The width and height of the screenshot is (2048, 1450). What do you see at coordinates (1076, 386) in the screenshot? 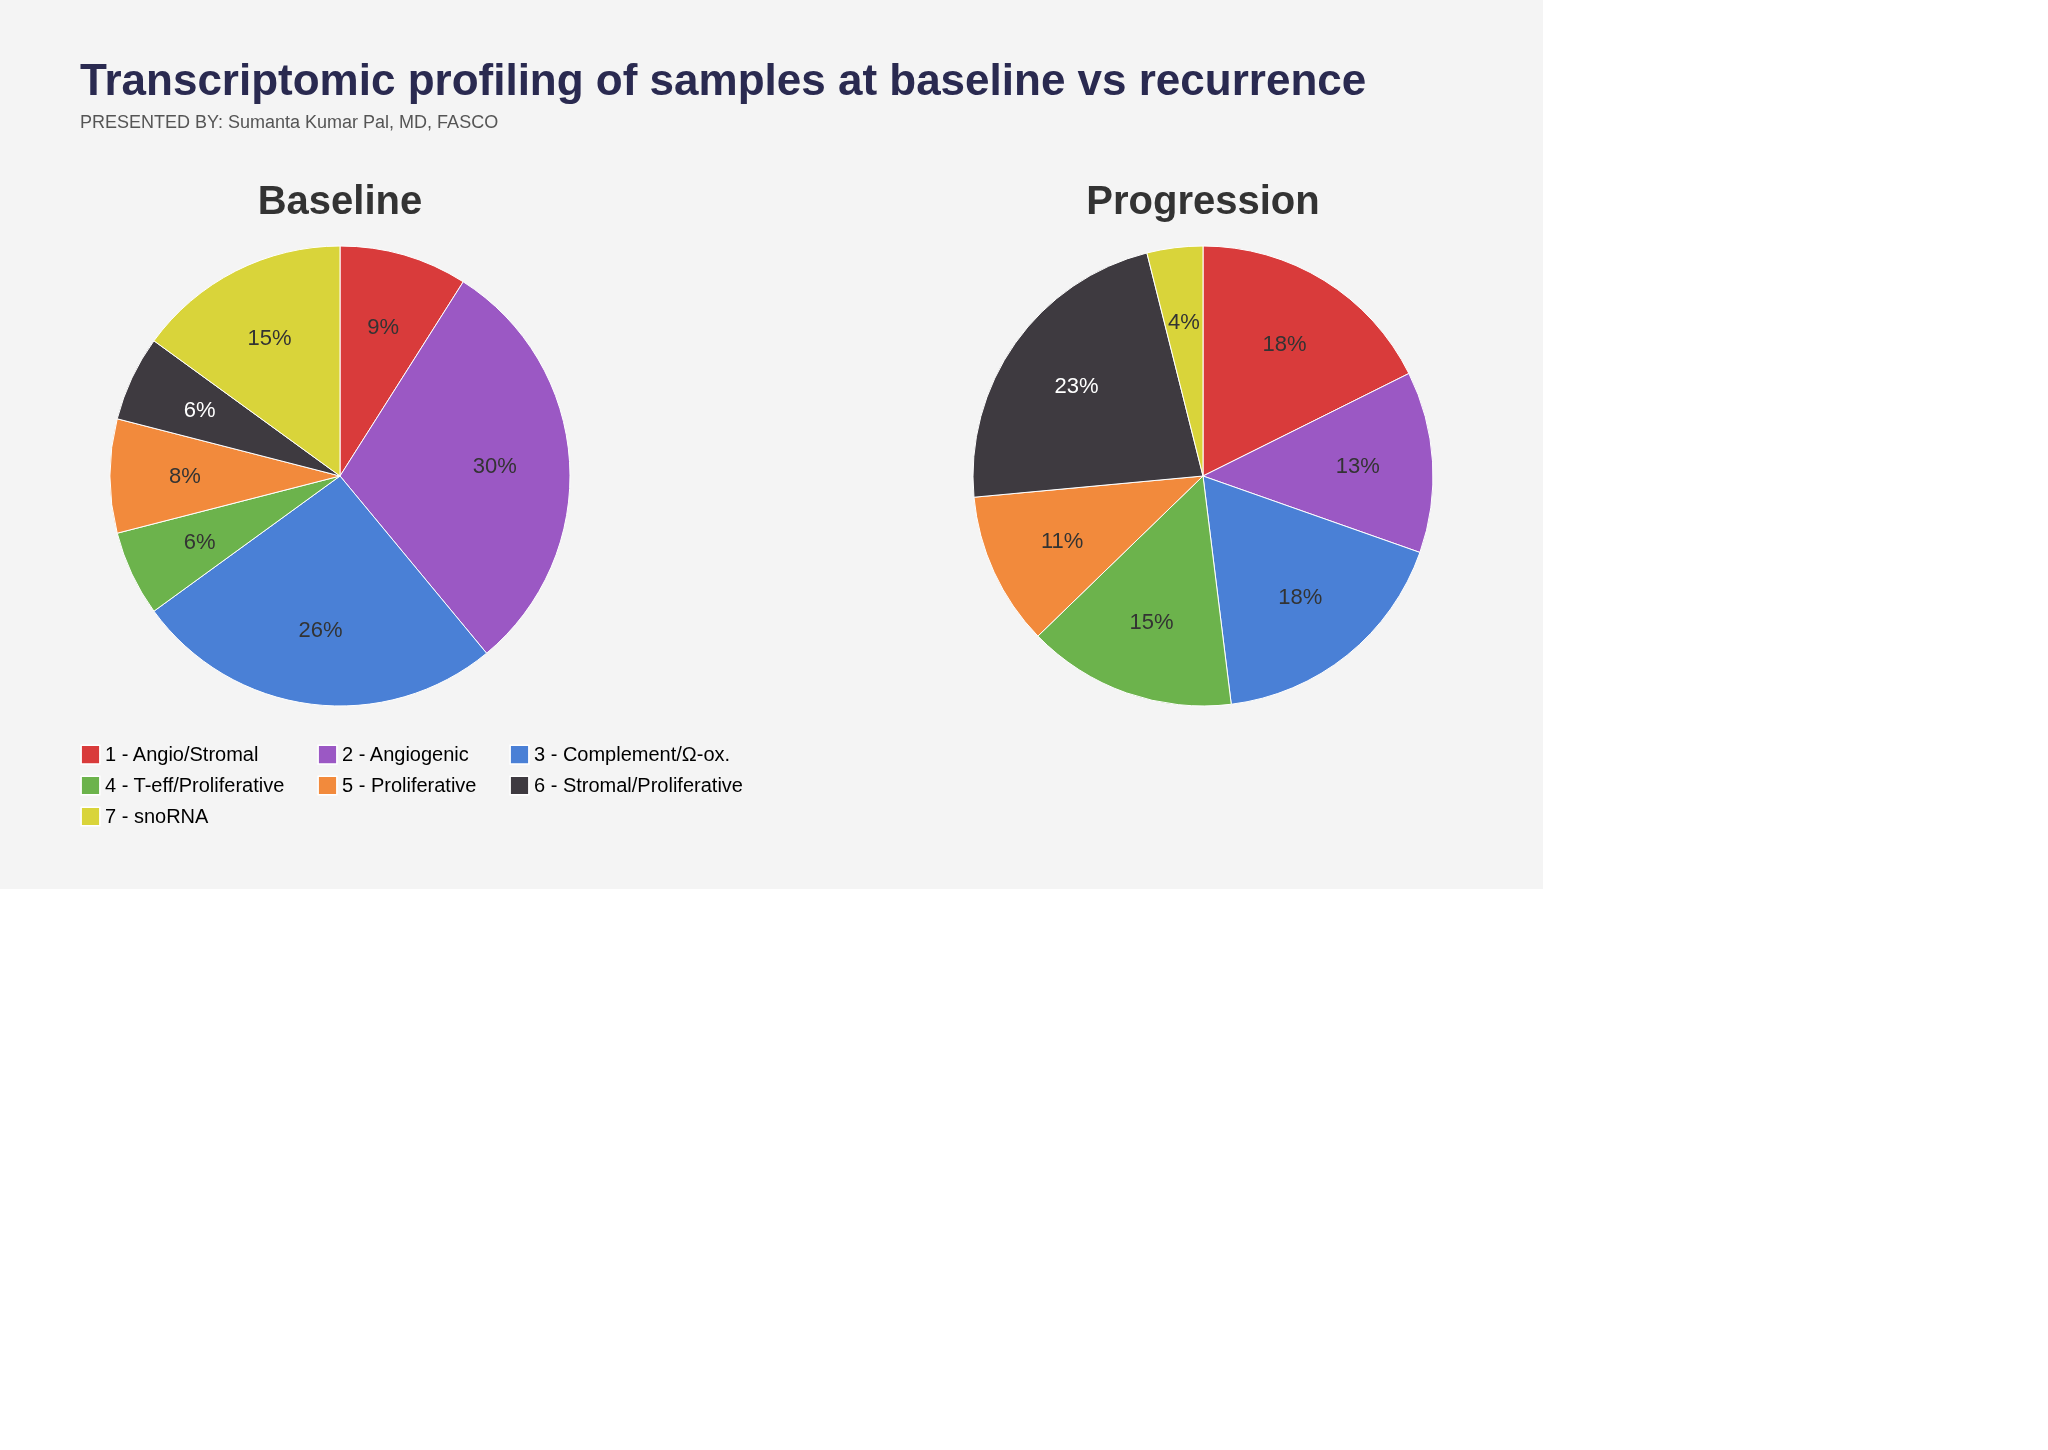
I see `data-label: 23%` at bounding box center [1076, 386].